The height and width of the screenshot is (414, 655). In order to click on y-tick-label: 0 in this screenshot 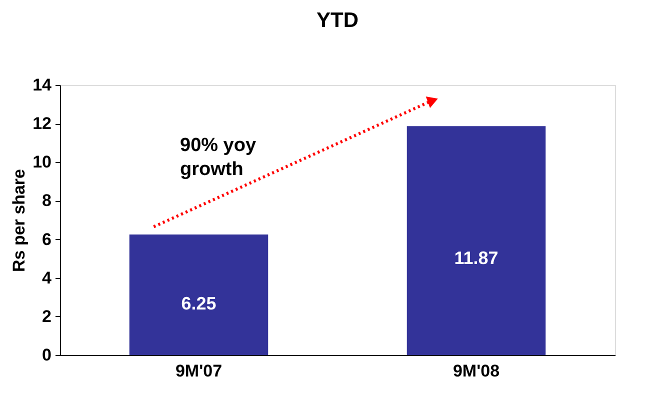, I will do `click(47, 355)`.